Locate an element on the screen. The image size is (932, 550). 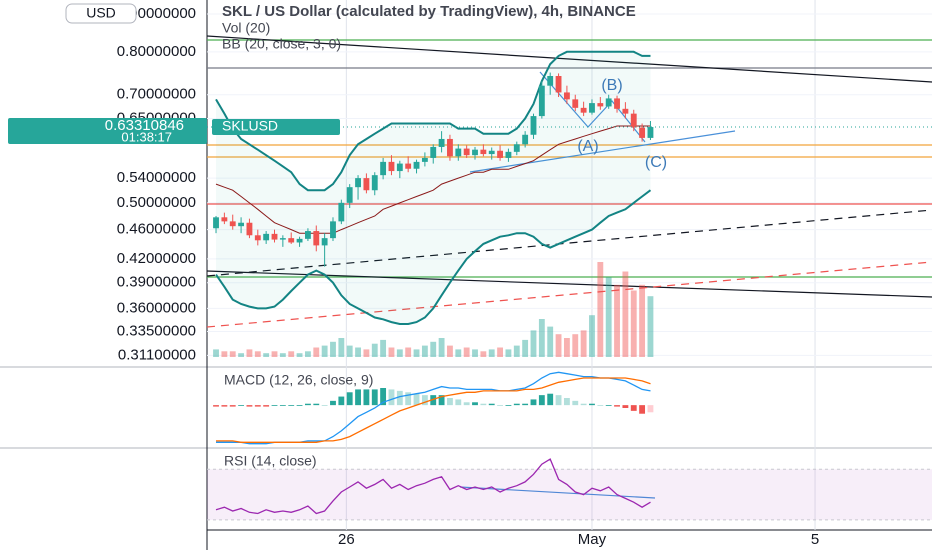
y-tick-label: 0.31100000 is located at coordinates (157, 354).